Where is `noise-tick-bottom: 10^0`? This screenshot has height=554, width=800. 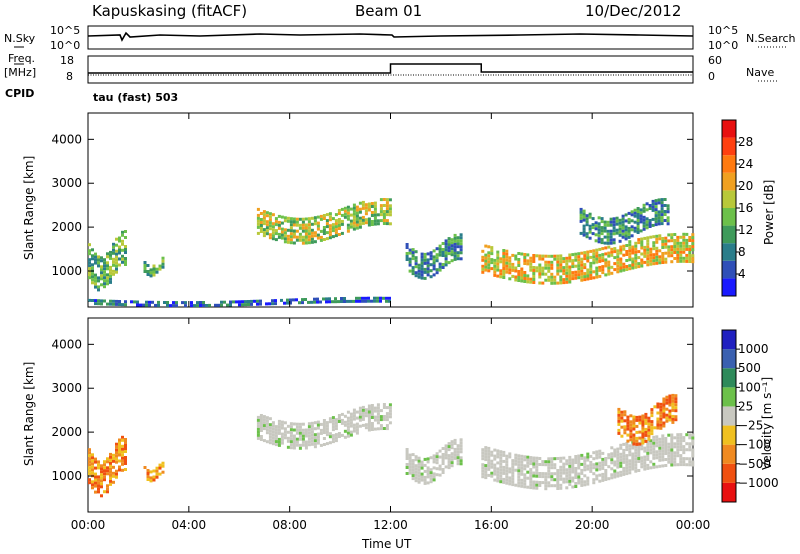 noise-tick-bottom: 10^0 is located at coordinates (65, 45).